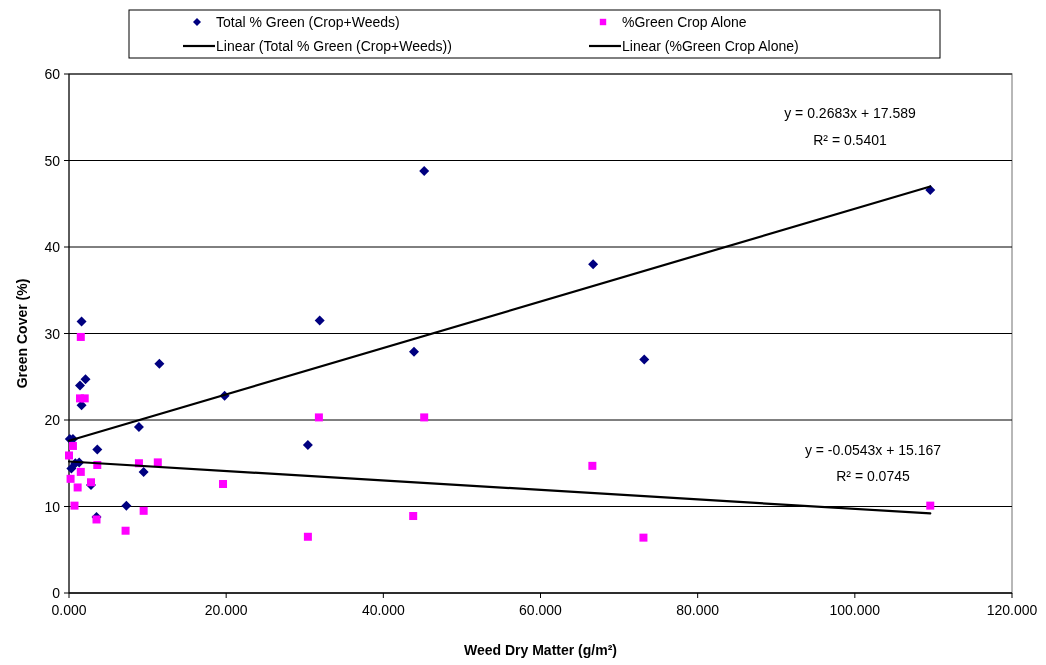 This screenshot has height=665, width=1046. What do you see at coordinates (855, 610) in the screenshot?
I see `x-tick-label: 100.000` at bounding box center [855, 610].